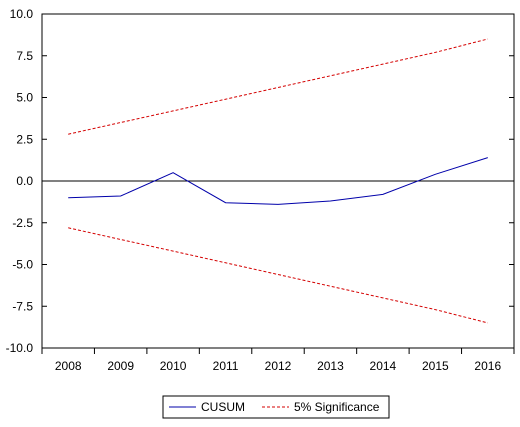  What do you see at coordinates (223, 407) in the screenshot?
I see `legend-label-cusum: CUSUM` at bounding box center [223, 407].